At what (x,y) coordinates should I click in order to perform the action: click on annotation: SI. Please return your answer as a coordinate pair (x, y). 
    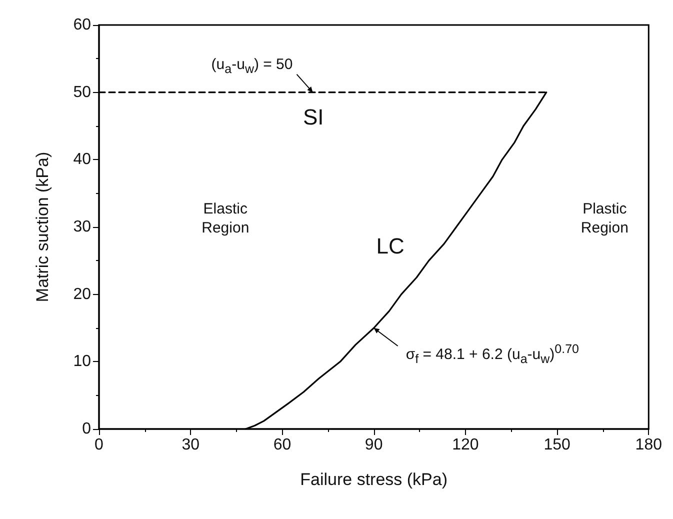
    Looking at the image, I should click on (313, 118).